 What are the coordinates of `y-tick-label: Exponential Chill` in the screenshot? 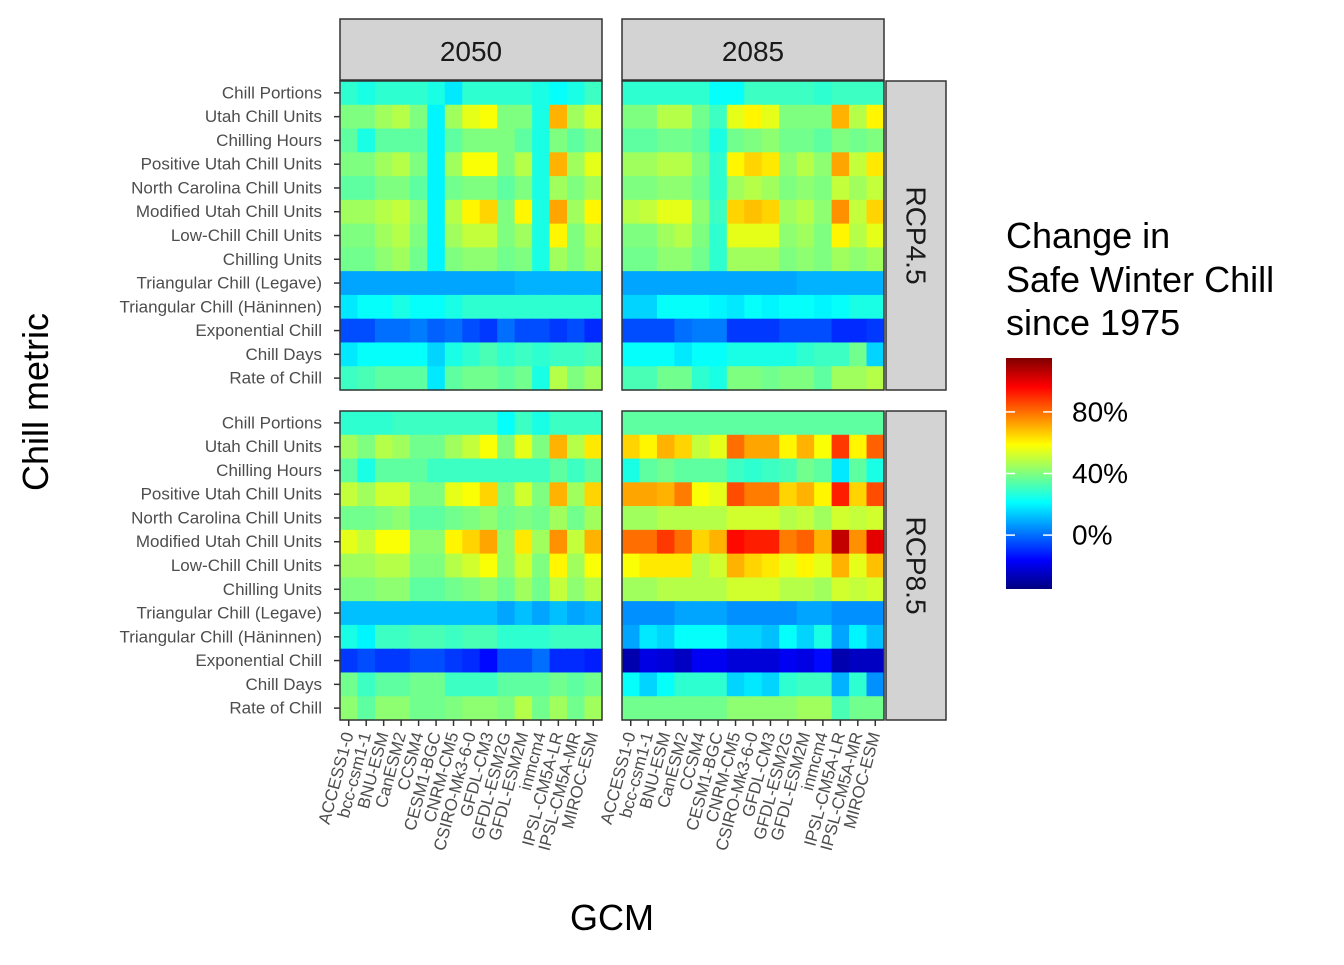 It's located at (258, 330).